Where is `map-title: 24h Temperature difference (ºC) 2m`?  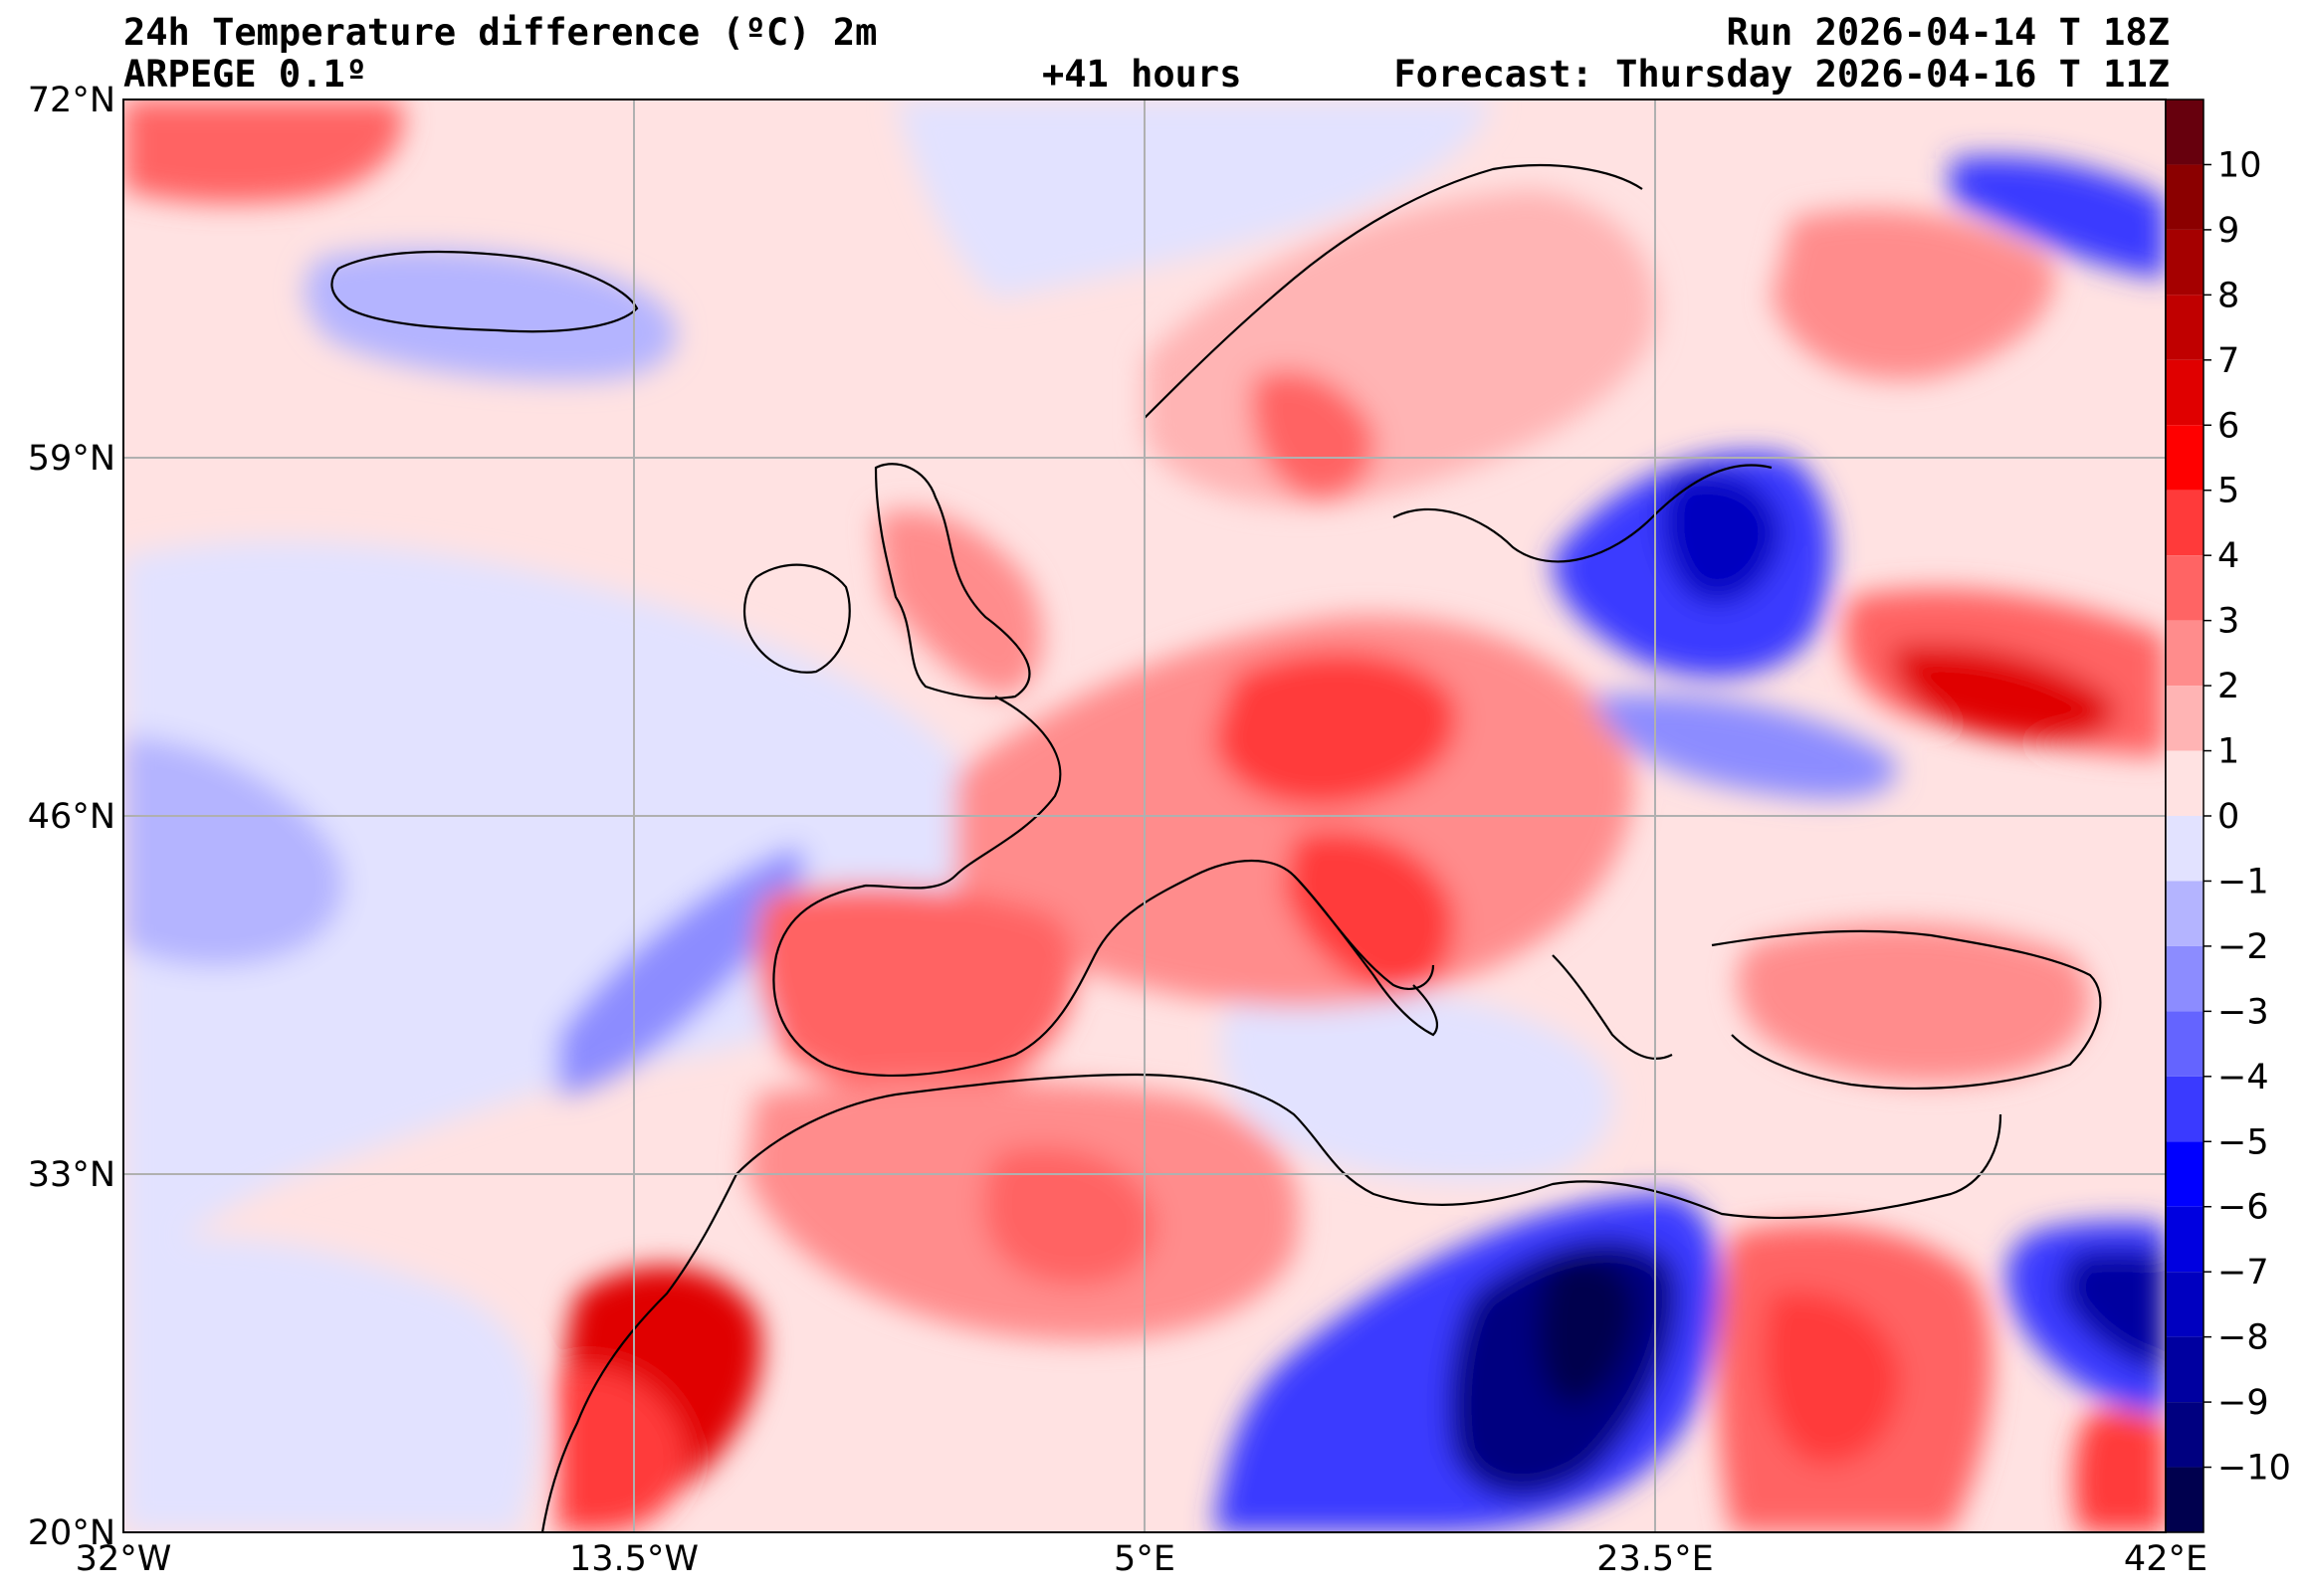
map-title: 24h Temperature difference (ºC) 2m is located at coordinates (500, 32).